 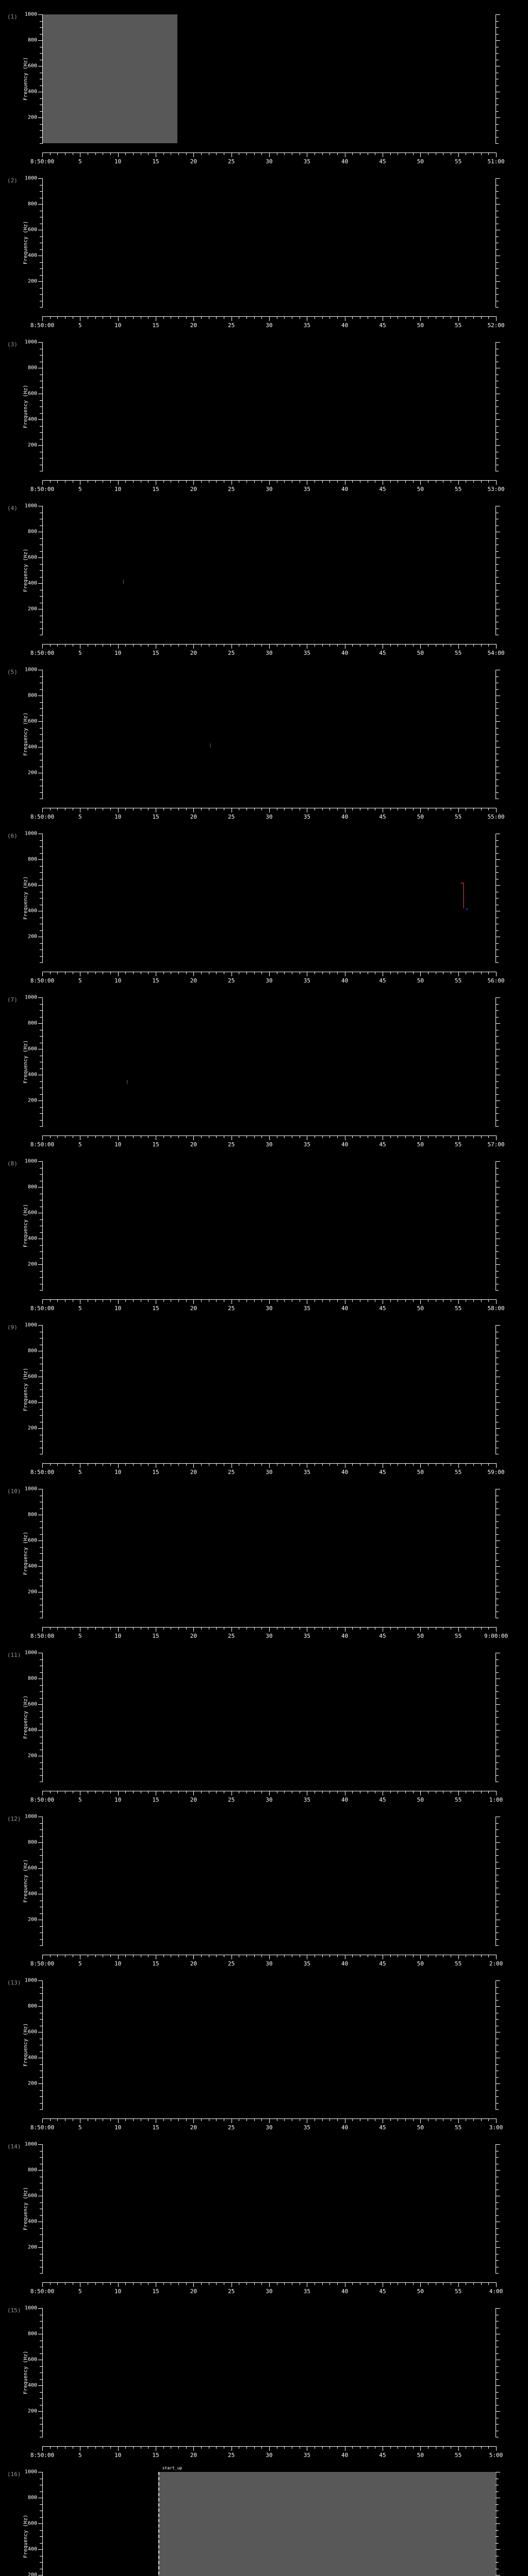 What do you see at coordinates (262, 405) in the screenshot?
I see `plot-area: 1000 800 600 400 200` at bounding box center [262, 405].